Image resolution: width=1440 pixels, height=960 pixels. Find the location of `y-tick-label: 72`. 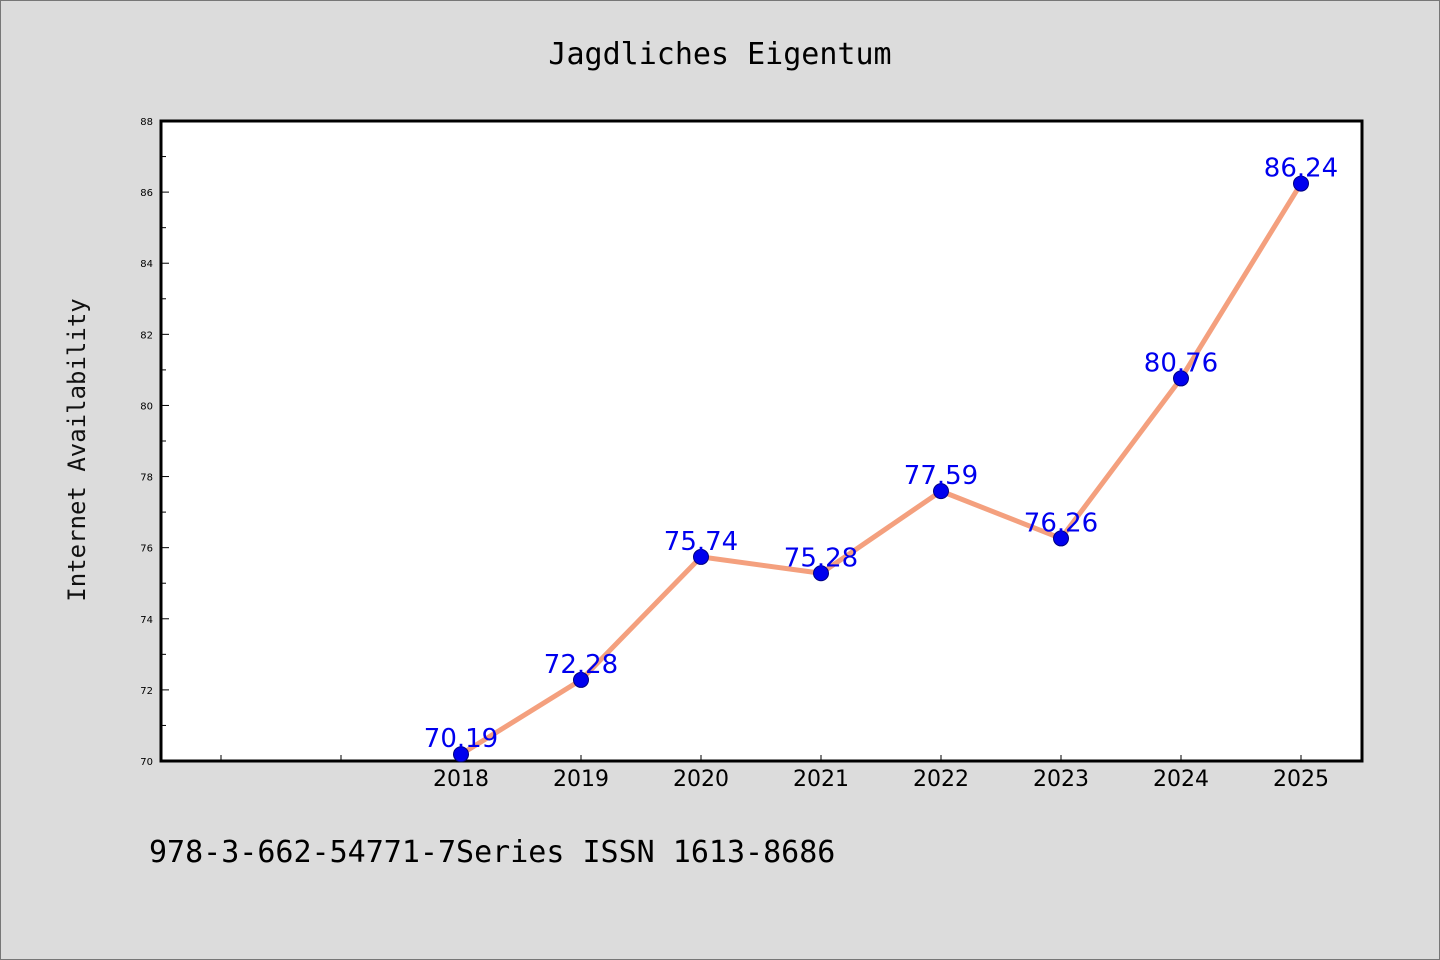

y-tick-label: 72 is located at coordinates (146, 691).